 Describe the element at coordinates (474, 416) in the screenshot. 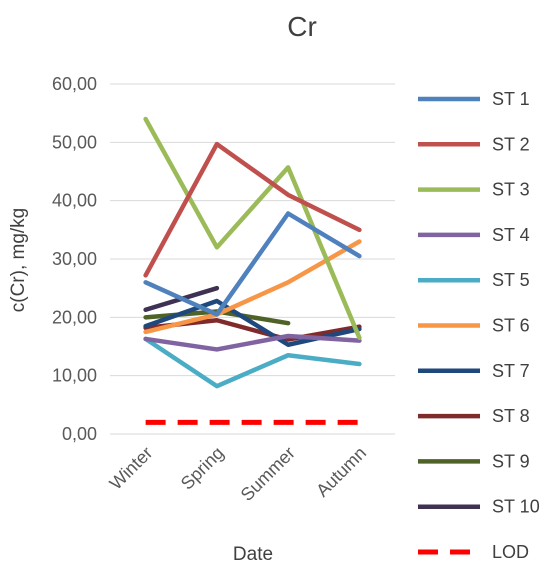

I see `legend-item: ST 8` at that location.